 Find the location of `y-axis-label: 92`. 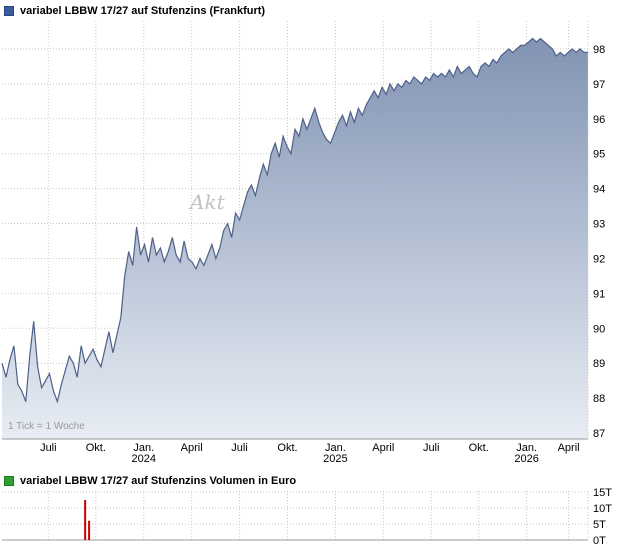

y-axis-label: 92 is located at coordinates (599, 259).